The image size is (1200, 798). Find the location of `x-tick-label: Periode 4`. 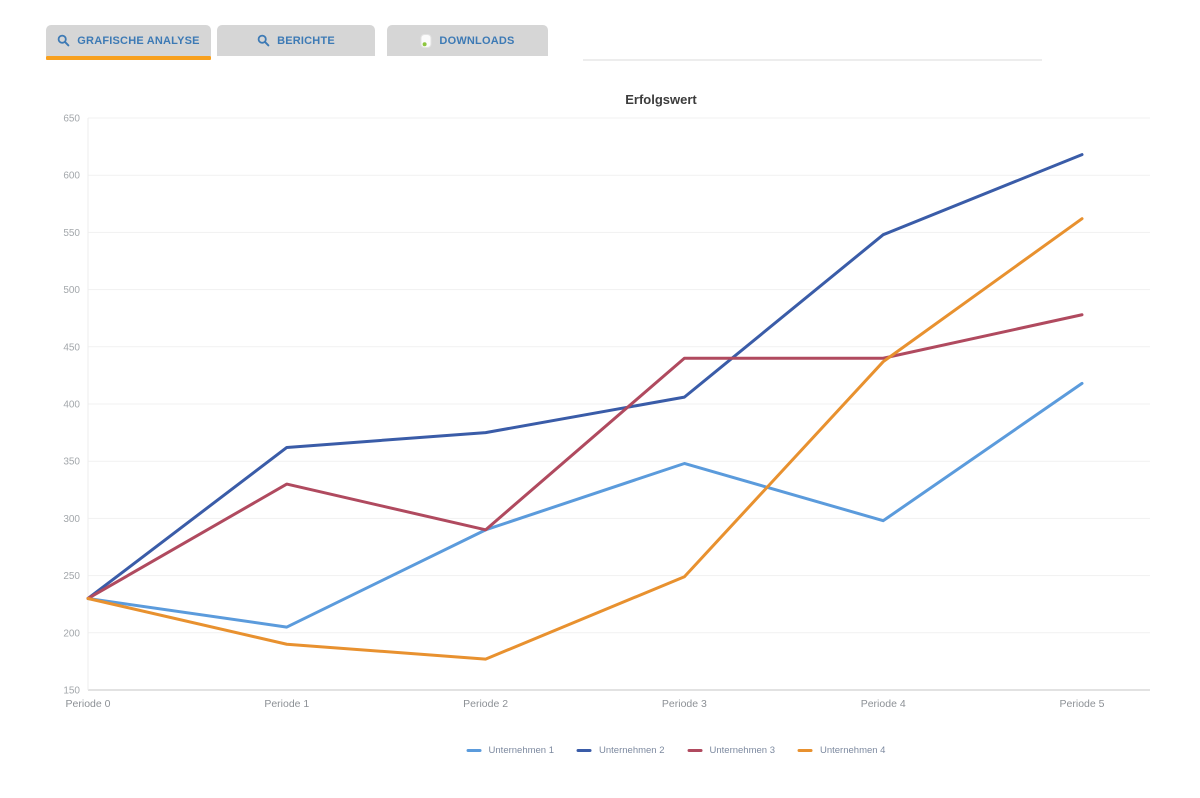

x-tick-label: Periode 4 is located at coordinates (883, 704).